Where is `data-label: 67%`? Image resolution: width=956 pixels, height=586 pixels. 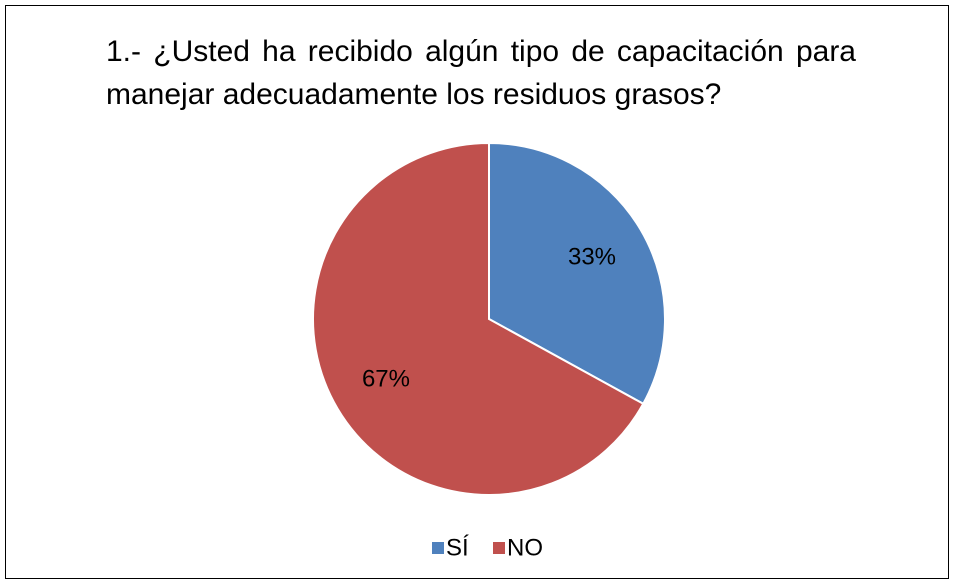 data-label: 67% is located at coordinates (386, 378).